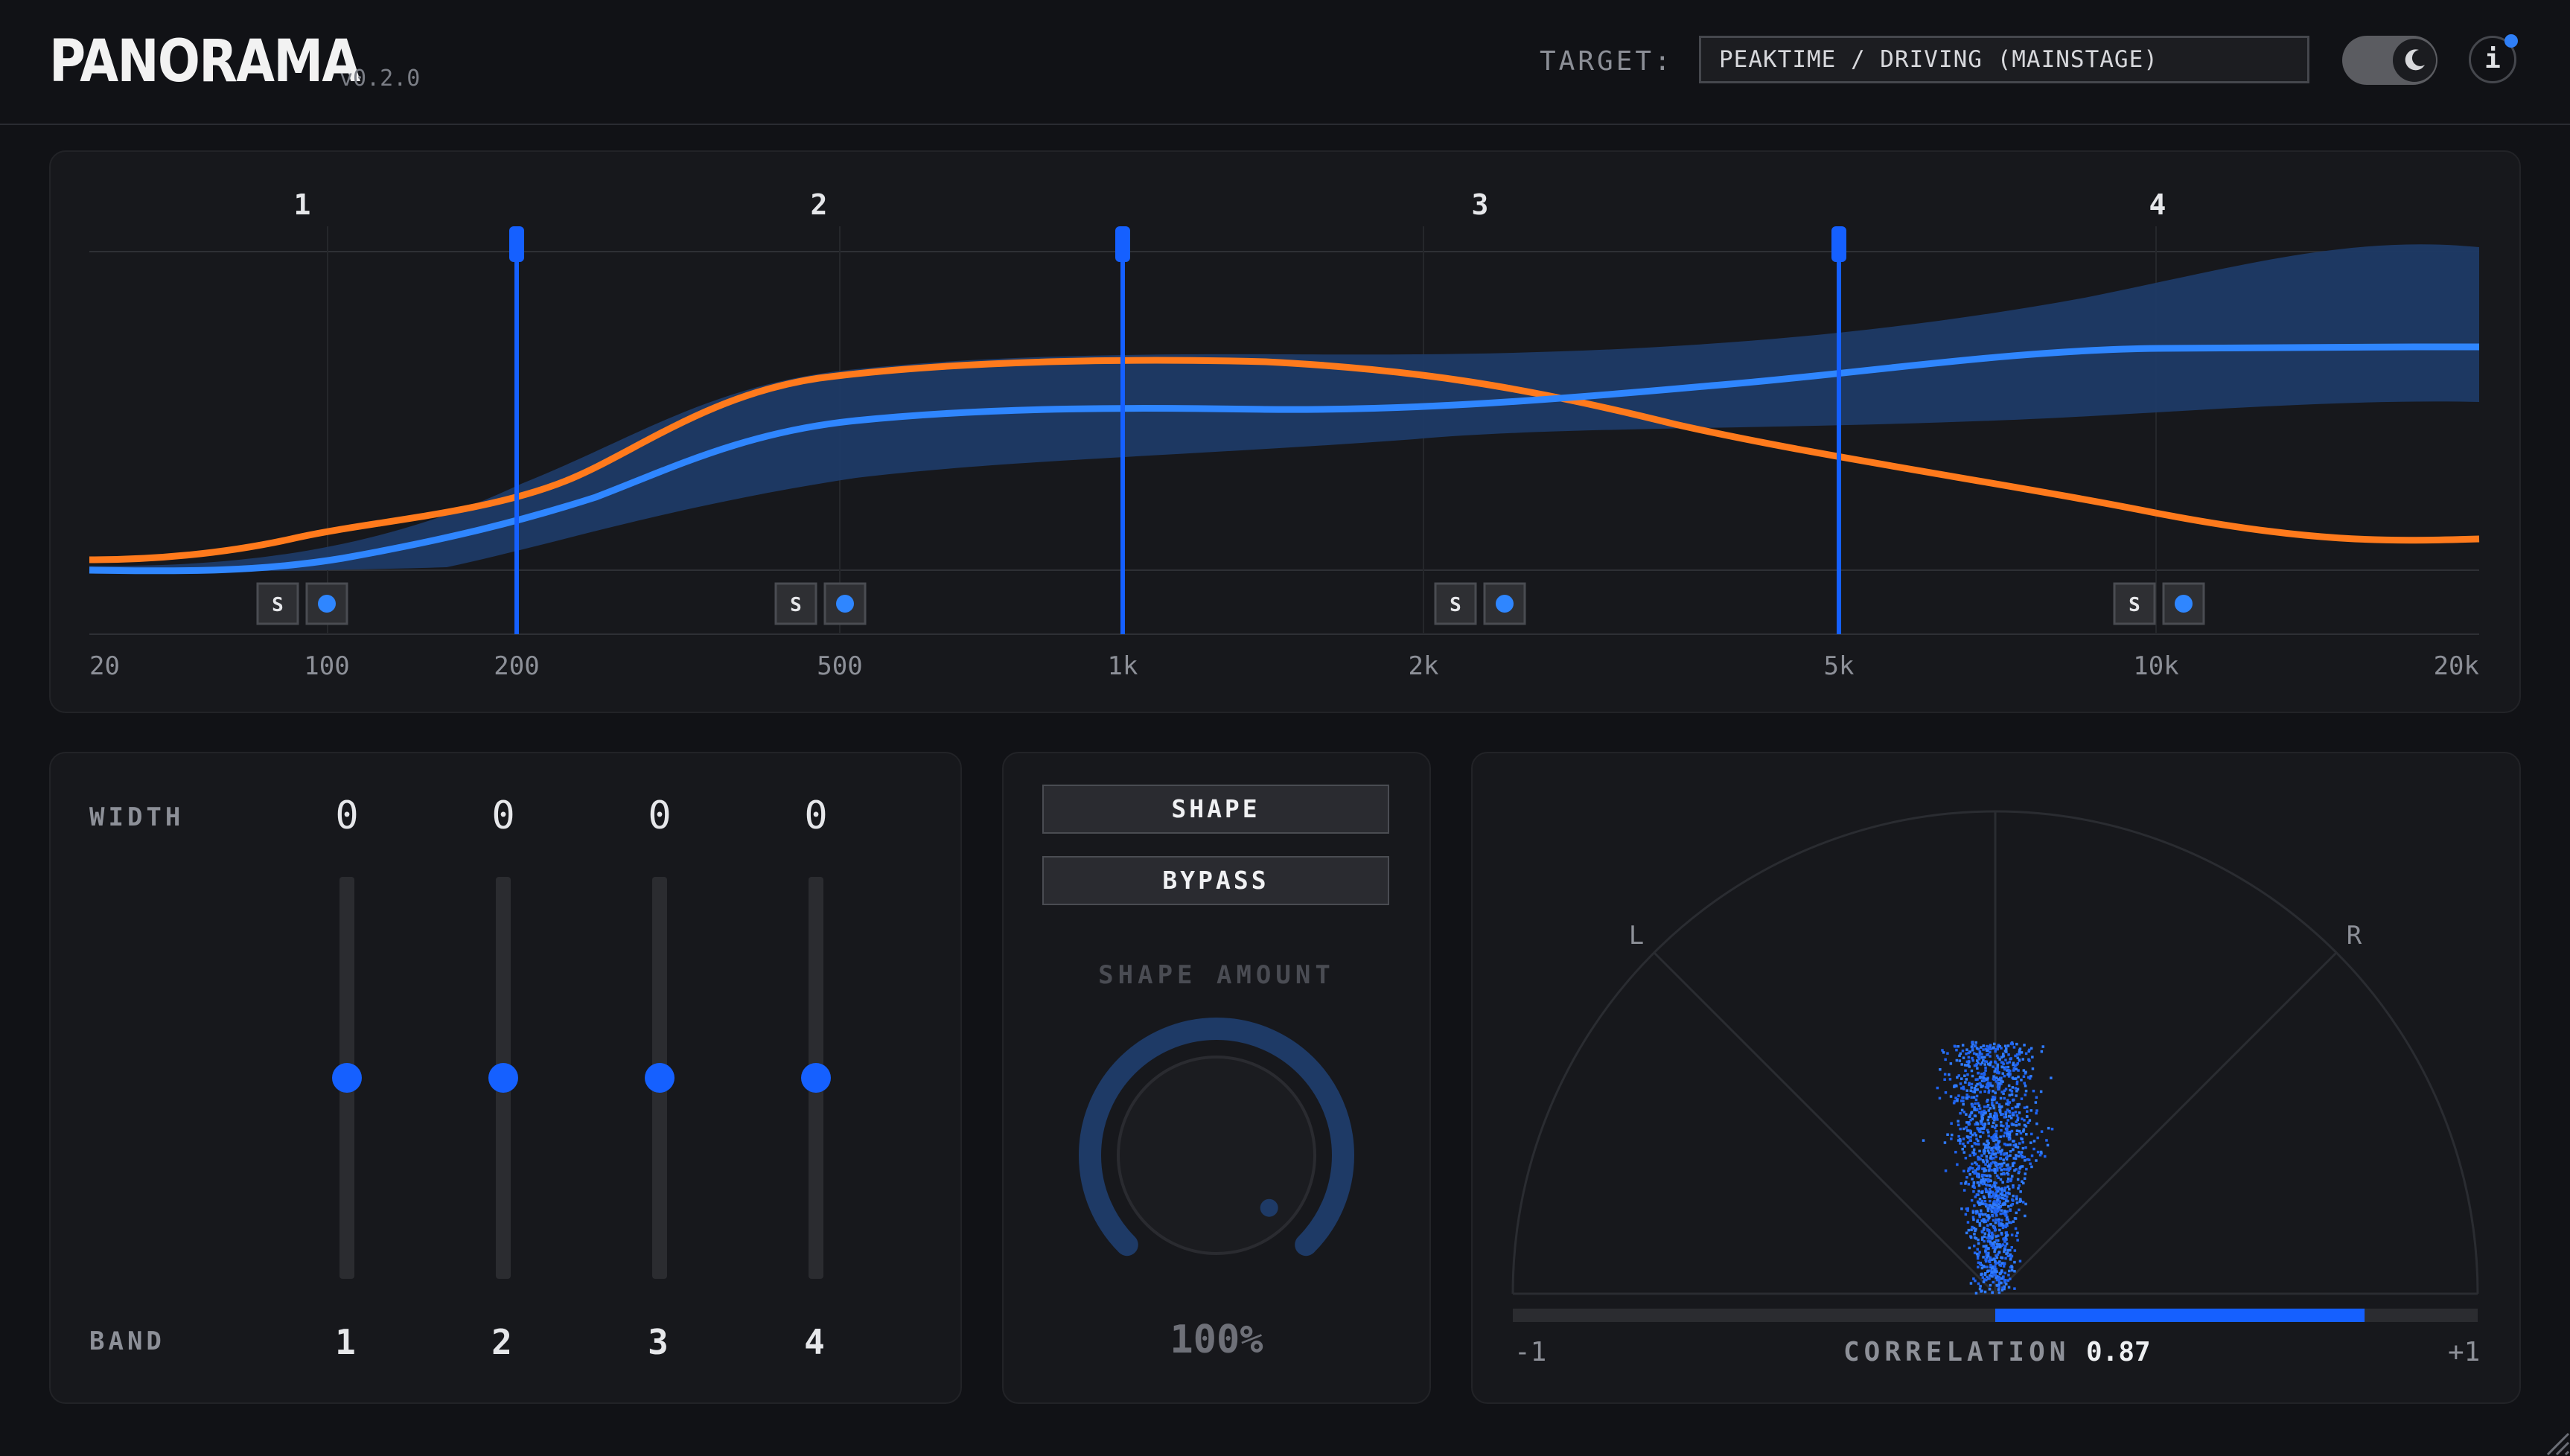 This screenshot has height=1456, width=2570. What do you see at coordinates (1215, 880) in the screenshot?
I see `bypass-button: BYPASS` at bounding box center [1215, 880].